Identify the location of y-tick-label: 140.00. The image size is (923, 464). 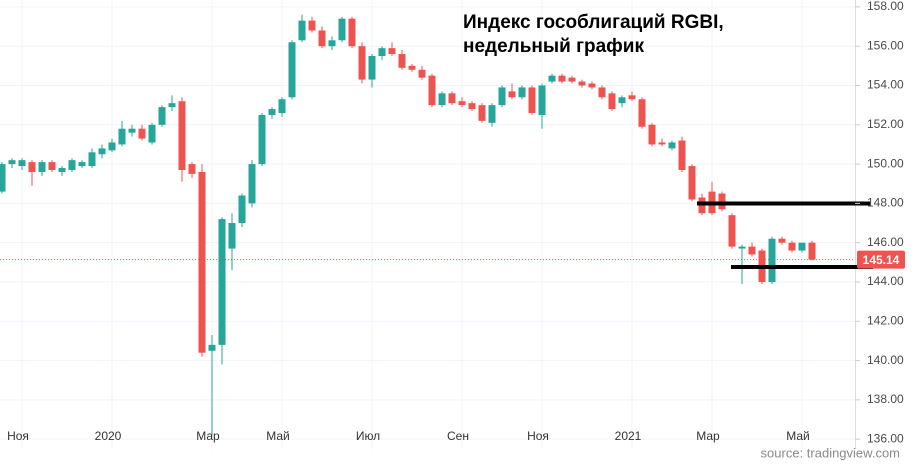
(885, 360).